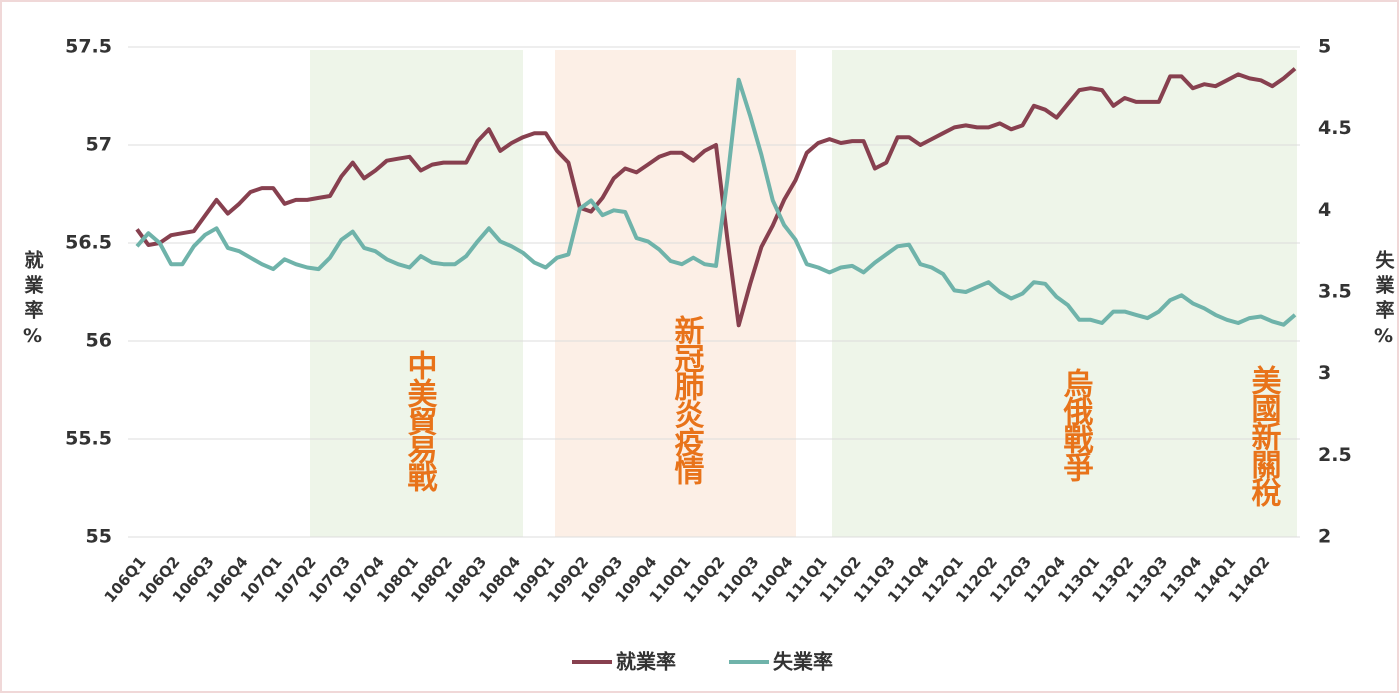  What do you see at coordinates (420, 421) in the screenshot?
I see `annotation: 中美貿易戰` at bounding box center [420, 421].